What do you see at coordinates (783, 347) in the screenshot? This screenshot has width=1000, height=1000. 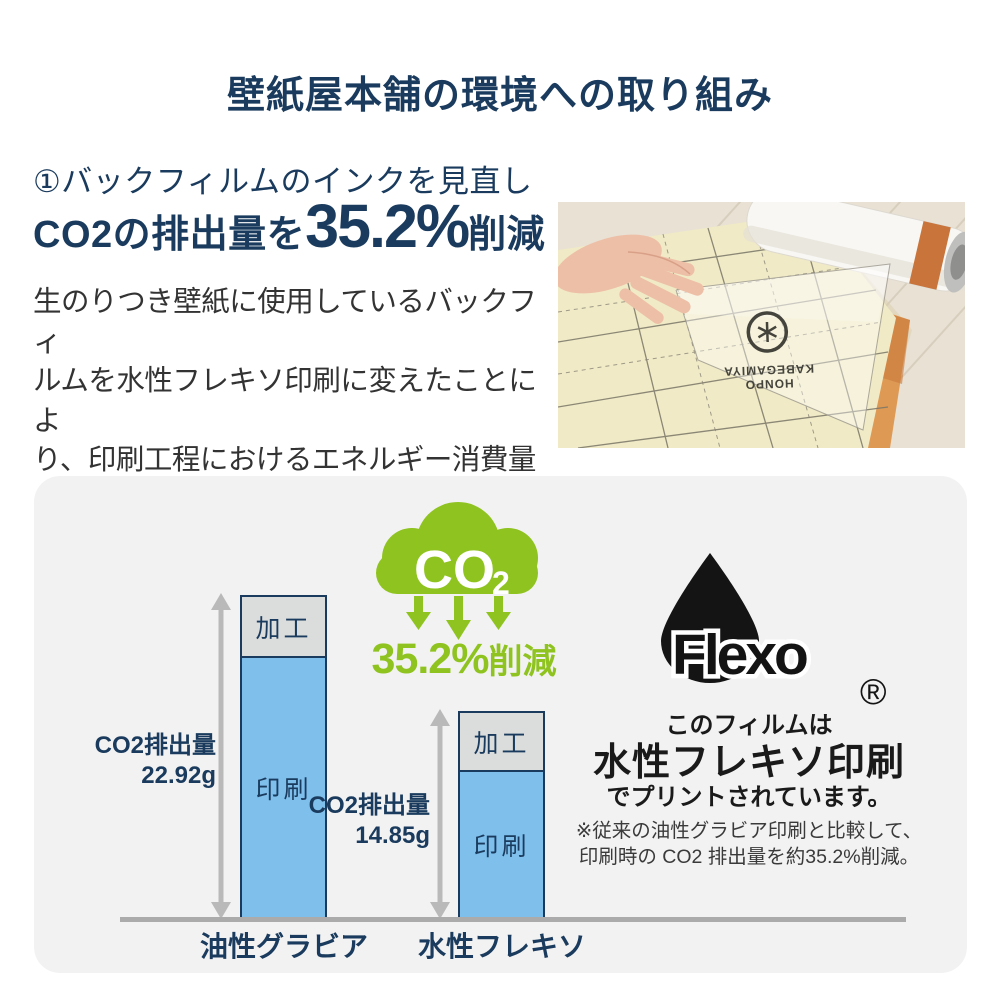 I see `transparent-film: KABEGAMIYA HONPO` at bounding box center [783, 347].